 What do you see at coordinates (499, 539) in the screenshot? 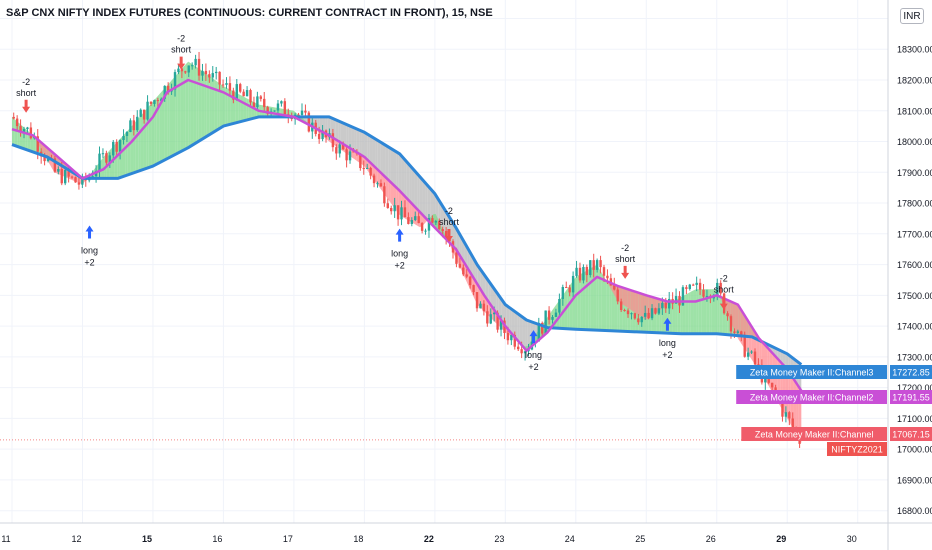
I see `time-tick-label: 23` at bounding box center [499, 539].